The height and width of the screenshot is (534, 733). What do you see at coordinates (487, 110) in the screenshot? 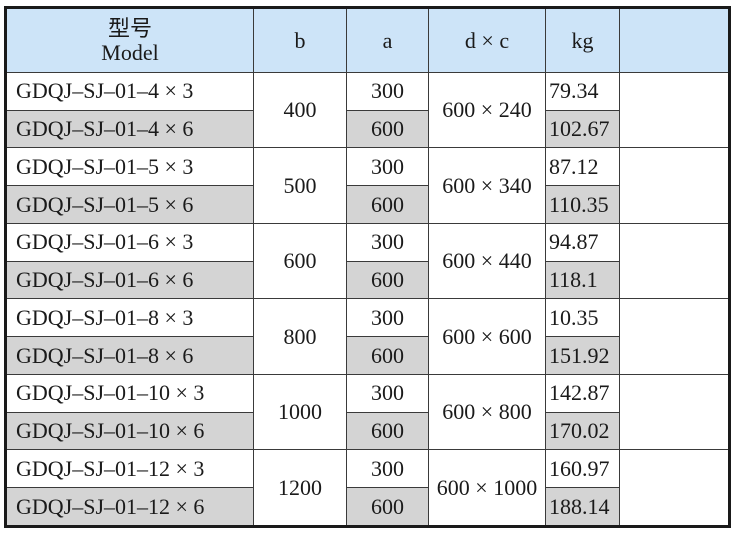
I see `dxc-cell: 600 × 240` at bounding box center [487, 110].